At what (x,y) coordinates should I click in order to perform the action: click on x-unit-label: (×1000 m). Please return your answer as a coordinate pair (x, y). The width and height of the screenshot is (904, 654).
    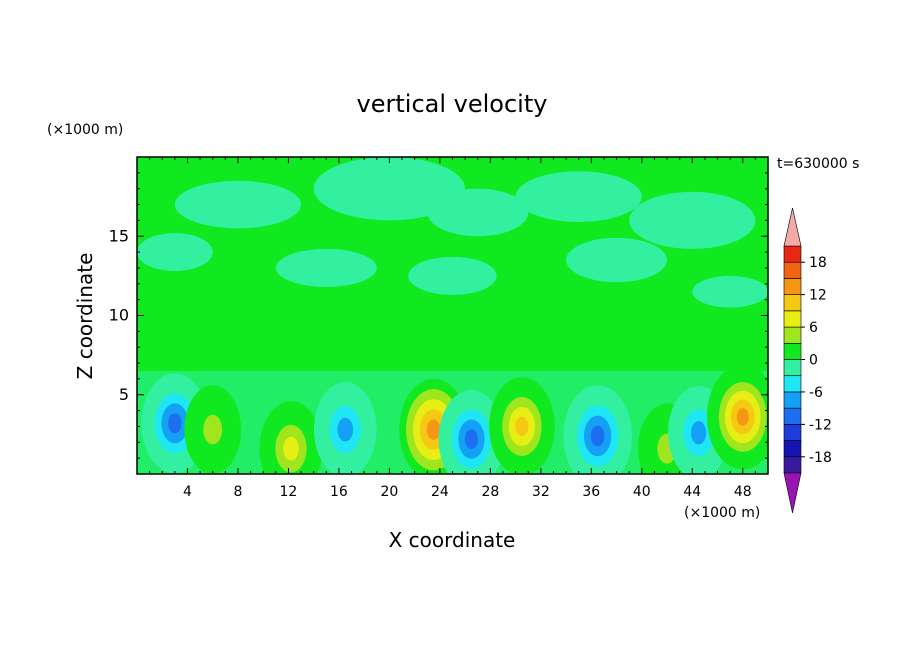
    Looking at the image, I should click on (722, 513).